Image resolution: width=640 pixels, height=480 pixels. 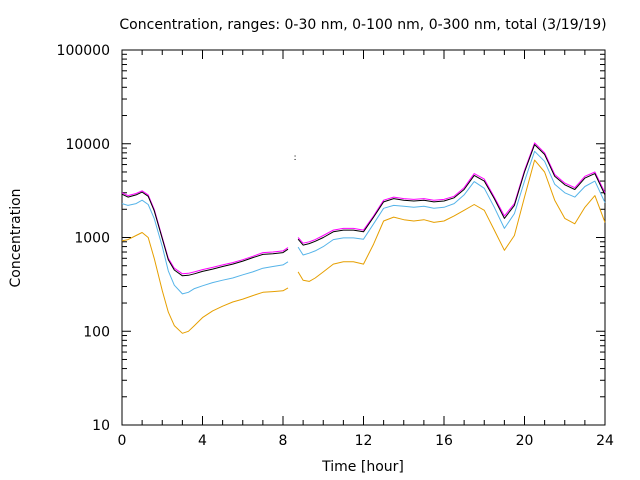 I want to click on y-tick-label: 10000, so click(x=87, y=145).